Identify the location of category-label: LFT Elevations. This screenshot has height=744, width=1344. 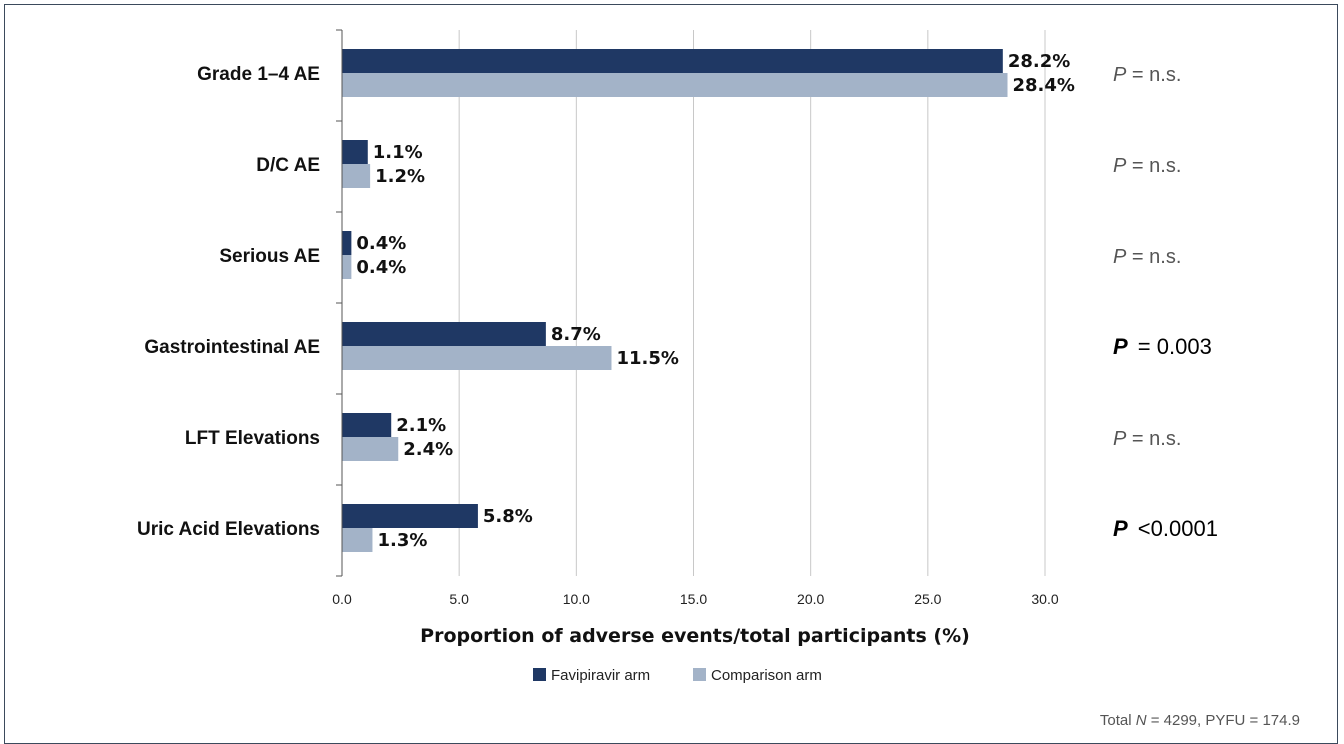
(252, 438).